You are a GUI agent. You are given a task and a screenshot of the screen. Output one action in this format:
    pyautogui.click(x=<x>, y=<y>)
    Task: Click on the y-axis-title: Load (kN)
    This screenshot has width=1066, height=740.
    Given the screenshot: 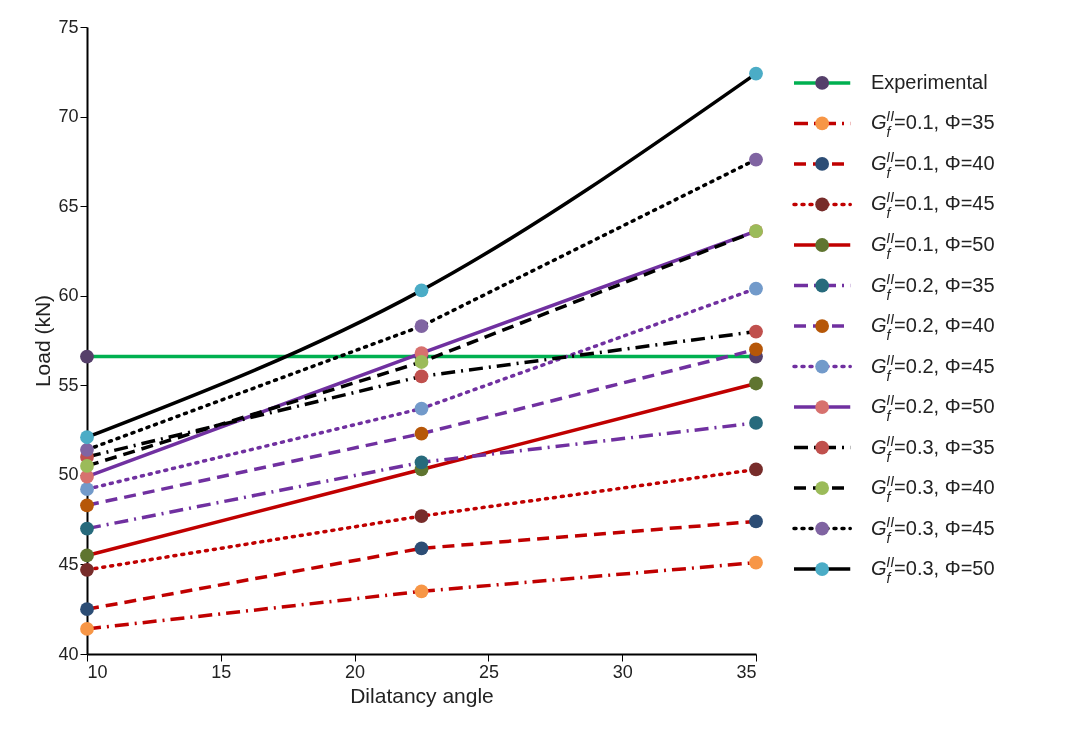 What is the action you would take?
    pyautogui.click(x=43, y=341)
    